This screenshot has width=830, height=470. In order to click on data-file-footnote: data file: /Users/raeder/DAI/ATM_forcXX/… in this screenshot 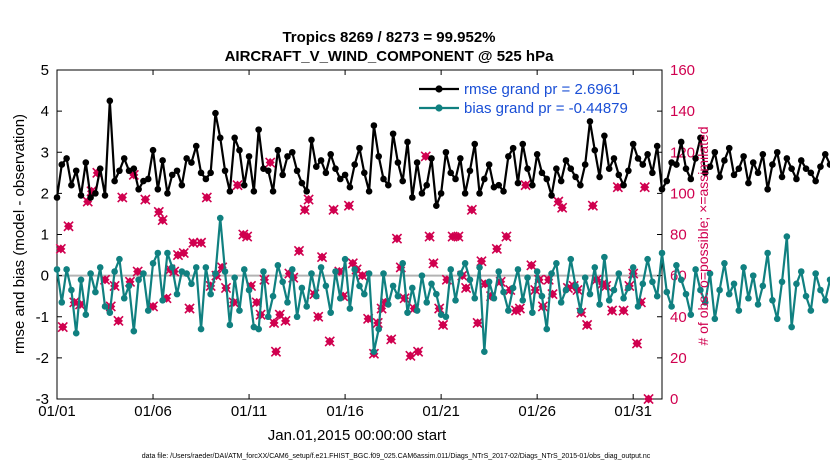, I will do `click(396, 456)`.